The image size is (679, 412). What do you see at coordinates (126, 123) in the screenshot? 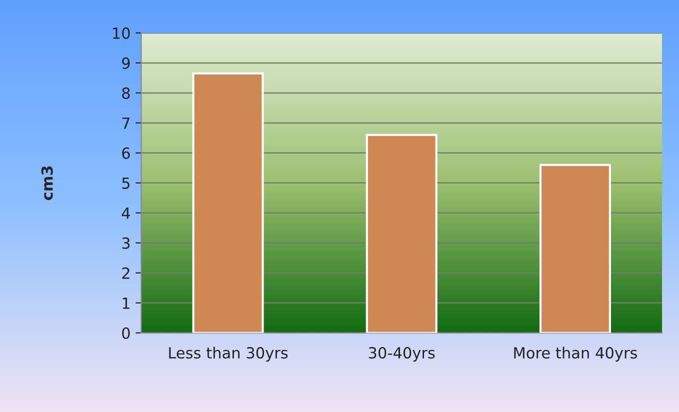
I see `y-tick-label: 7` at bounding box center [126, 123].